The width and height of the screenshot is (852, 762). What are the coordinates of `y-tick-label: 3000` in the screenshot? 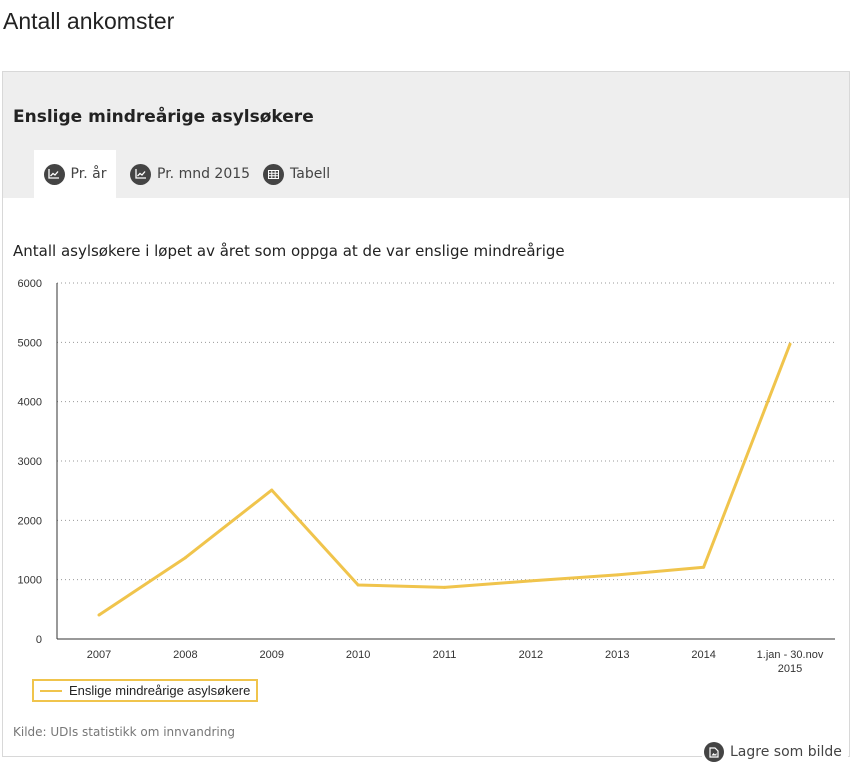 It's located at (30, 462).